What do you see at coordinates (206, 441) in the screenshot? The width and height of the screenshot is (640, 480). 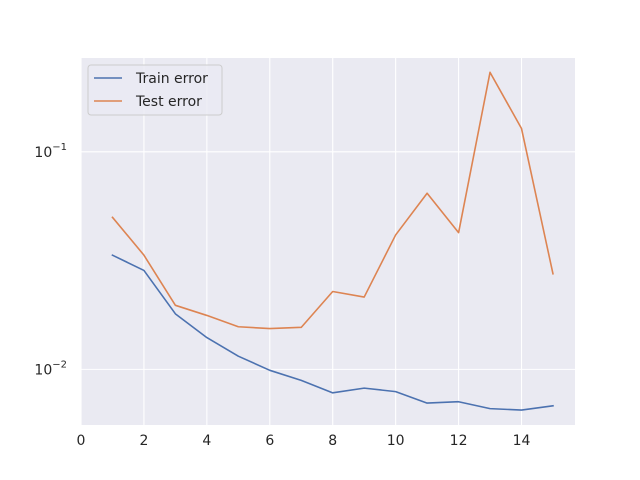 I see `x-tick-label: 4` at bounding box center [206, 441].